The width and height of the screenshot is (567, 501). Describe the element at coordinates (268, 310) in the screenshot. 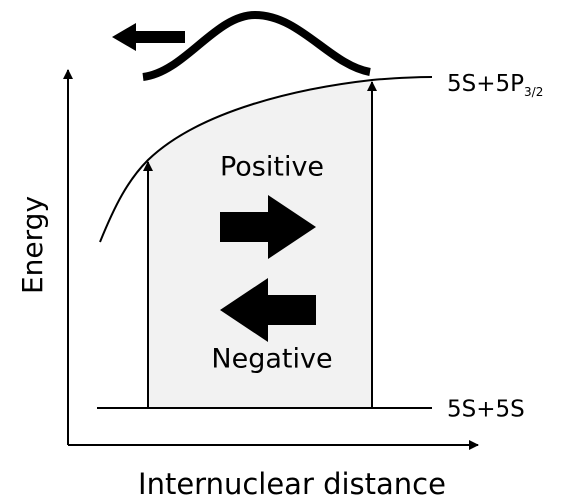

I see `negative-arrow` at that location.